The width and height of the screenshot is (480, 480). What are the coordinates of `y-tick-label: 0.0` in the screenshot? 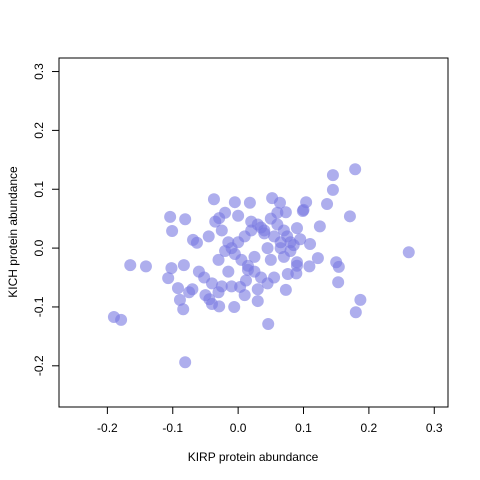 It's located at (39, 247).